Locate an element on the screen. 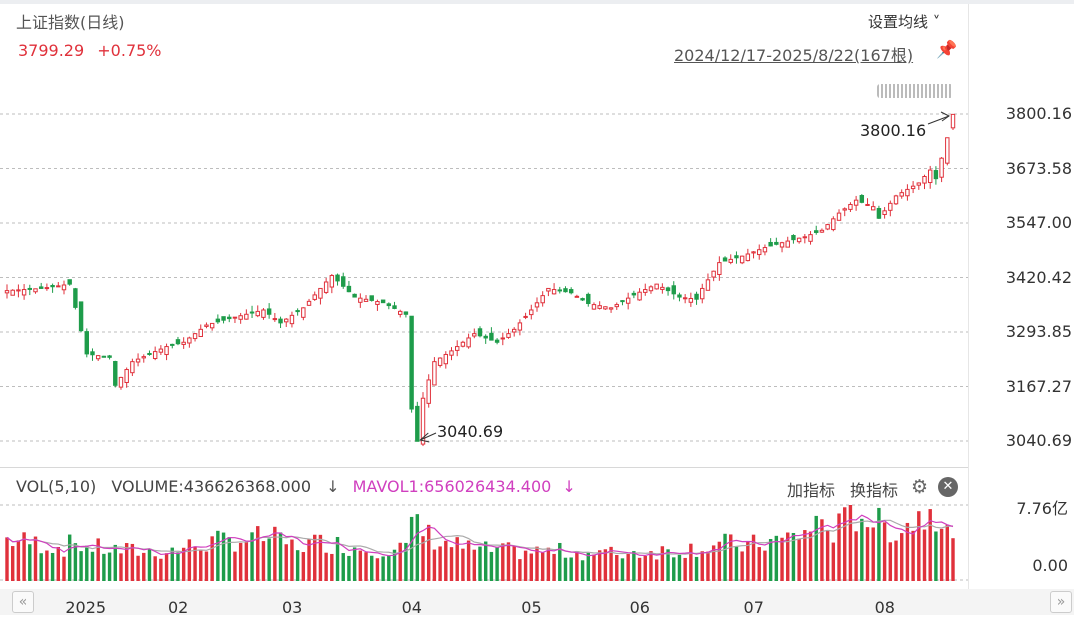  mavol5-line is located at coordinates (480, 535).